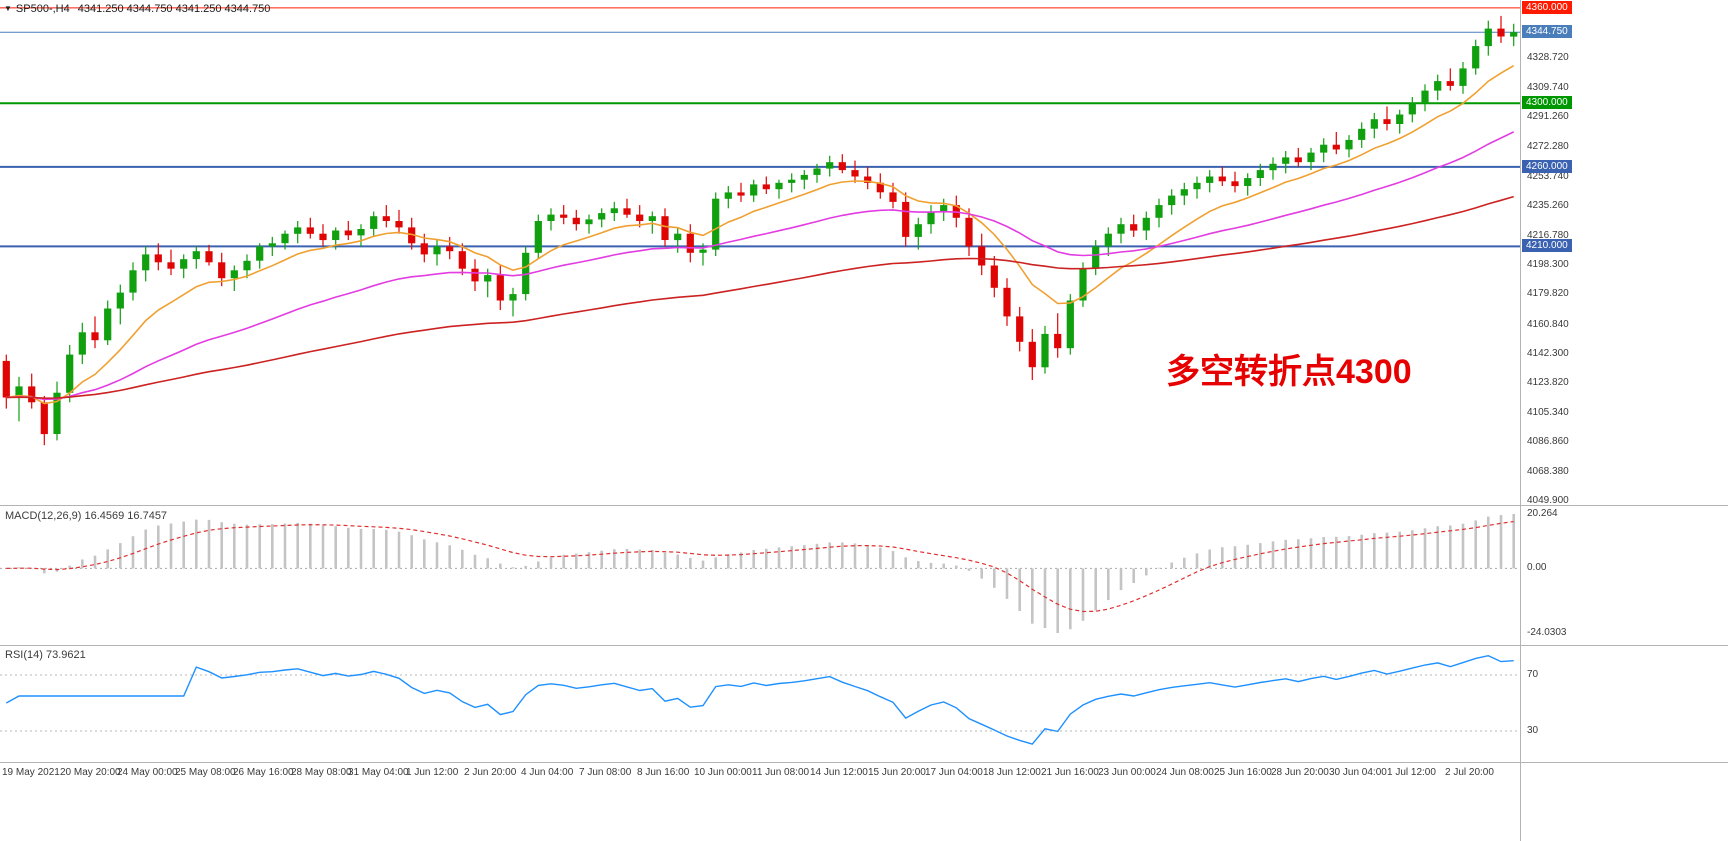 Image resolution: width=1728 pixels, height=841 pixels. What do you see at coordinates (1533, 730) in the screenshot?
I see `rsi-axis-label: 30` at bounding box center [1533, 730].